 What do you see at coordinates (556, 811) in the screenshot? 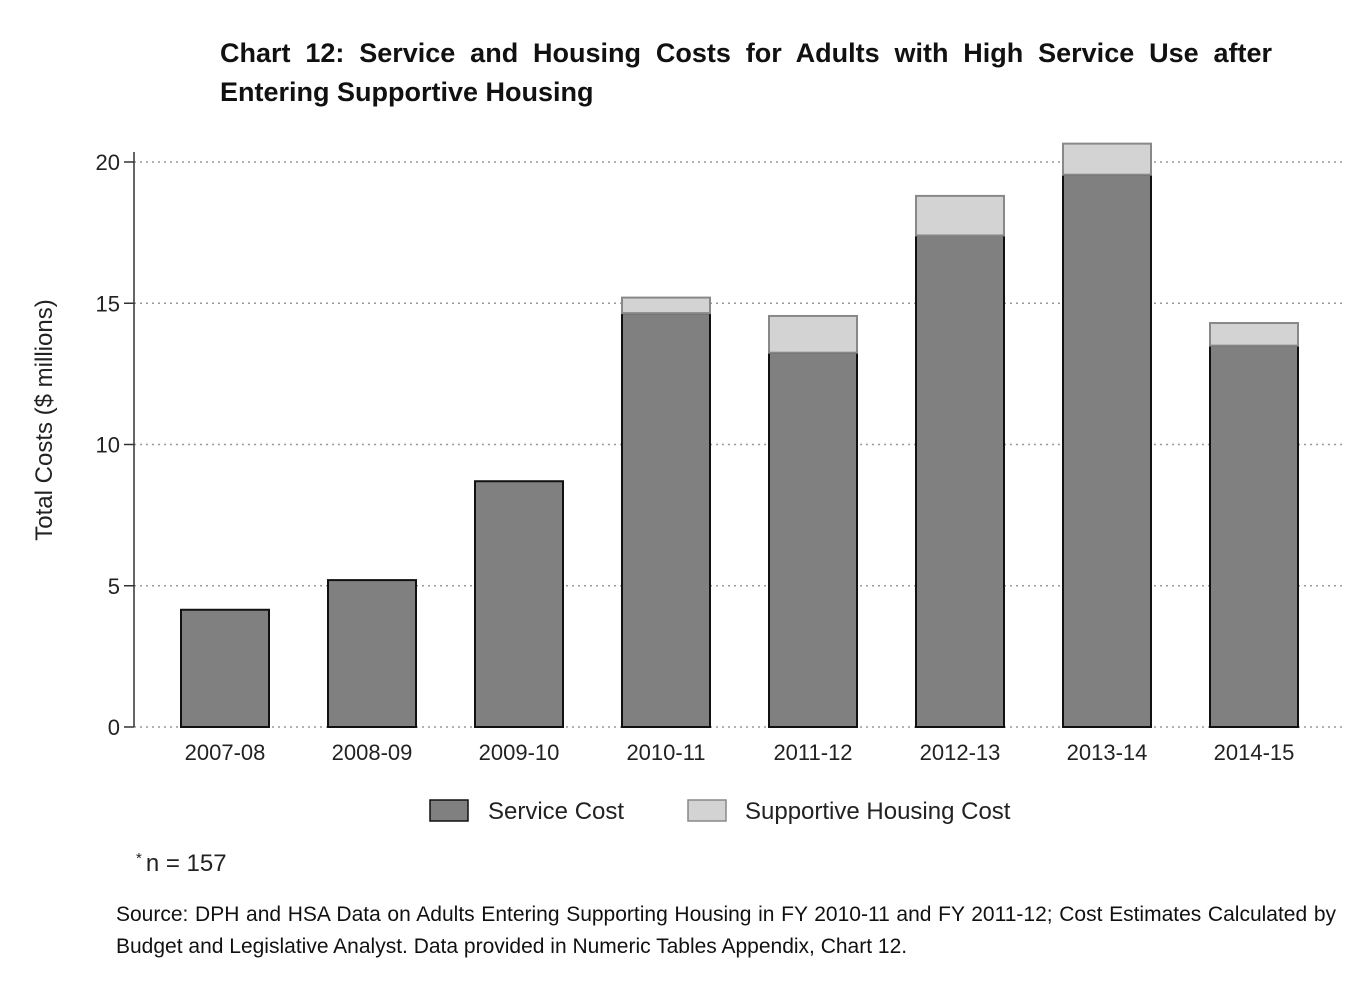
I see `legend-label: Service Cost` at bounding box center [556, 811].